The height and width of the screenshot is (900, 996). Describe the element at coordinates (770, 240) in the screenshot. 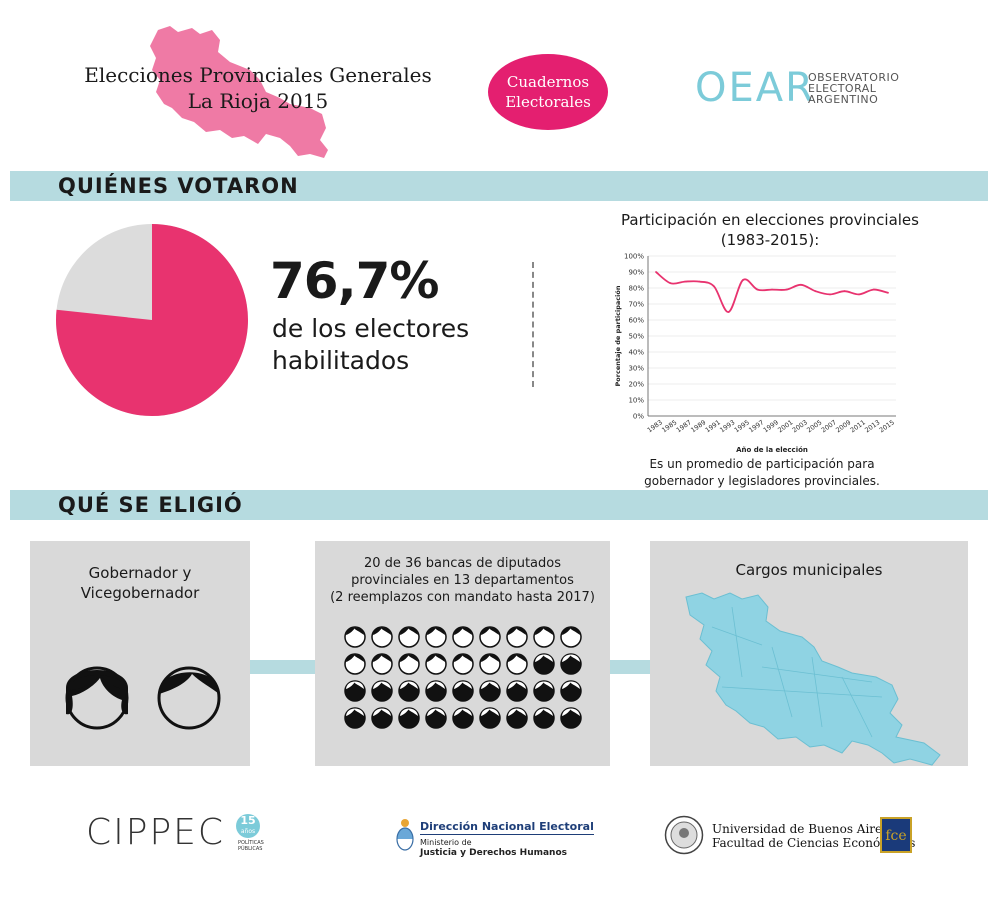

I see `chart-title-line2: (1983-2015):` at that location.